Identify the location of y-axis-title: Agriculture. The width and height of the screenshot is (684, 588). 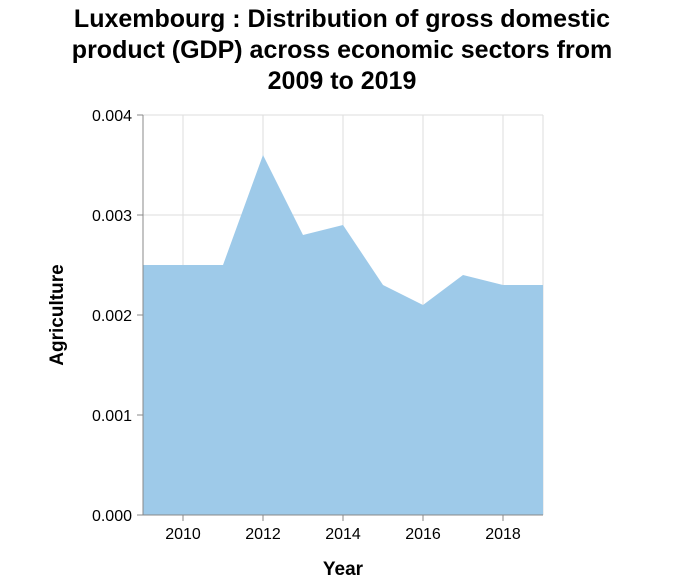
(57, 314).